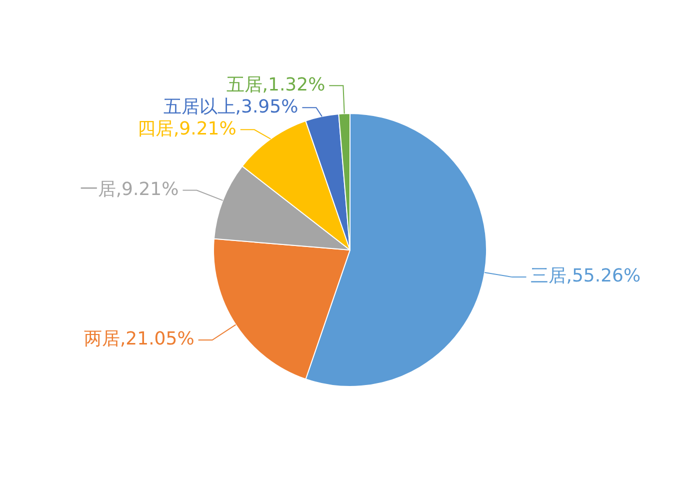 Image resolution: width=700 pixels, height=500 pixels. Describe the element at coordinates (276, 85) in the screenshot. I see `slice-label: 五居,1.32%` at that location.